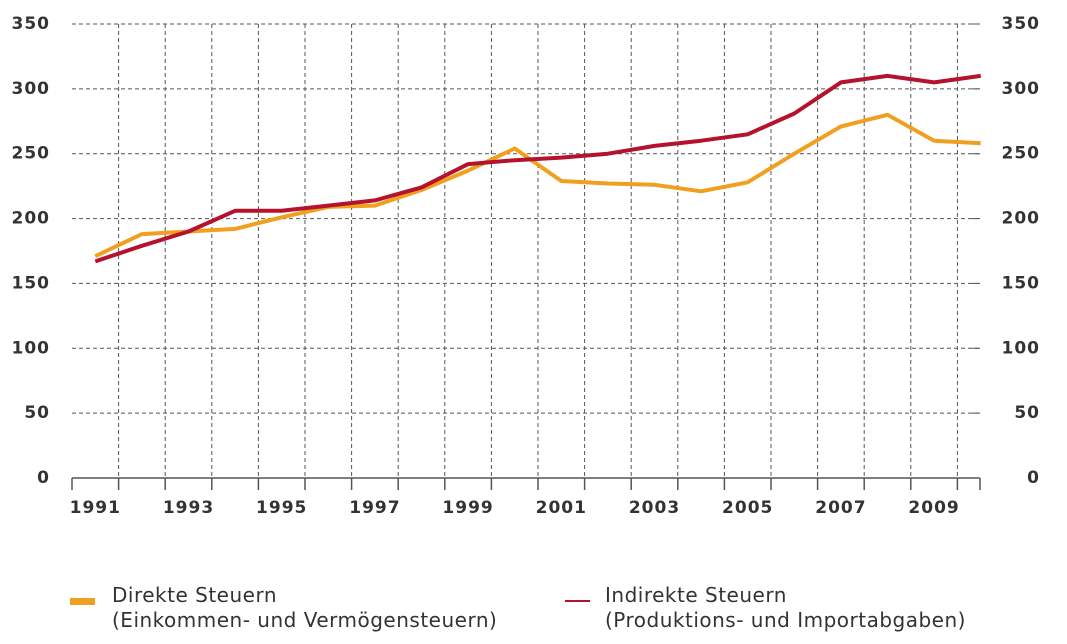 Image resolution: width=1067 pixels, height=644 pixels. Describe the element at coordinates (1027, 413) in the screenshot. I see `y2-tick-label: 50` at that location.